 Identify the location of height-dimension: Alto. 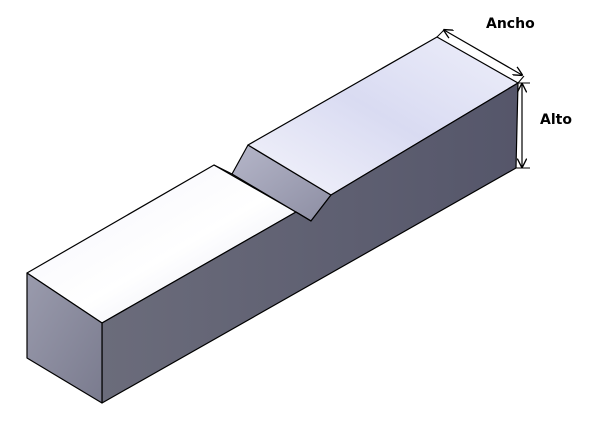
(544, 125).